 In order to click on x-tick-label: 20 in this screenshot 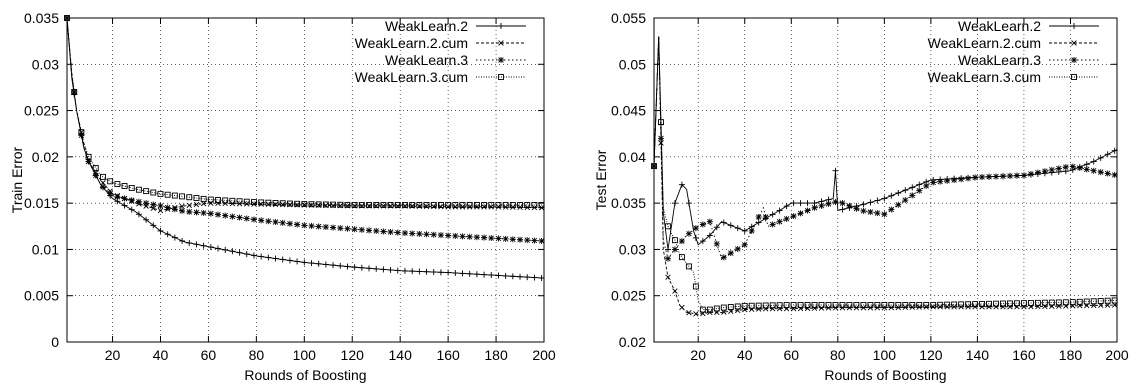, I will do `click(698, 355)`.